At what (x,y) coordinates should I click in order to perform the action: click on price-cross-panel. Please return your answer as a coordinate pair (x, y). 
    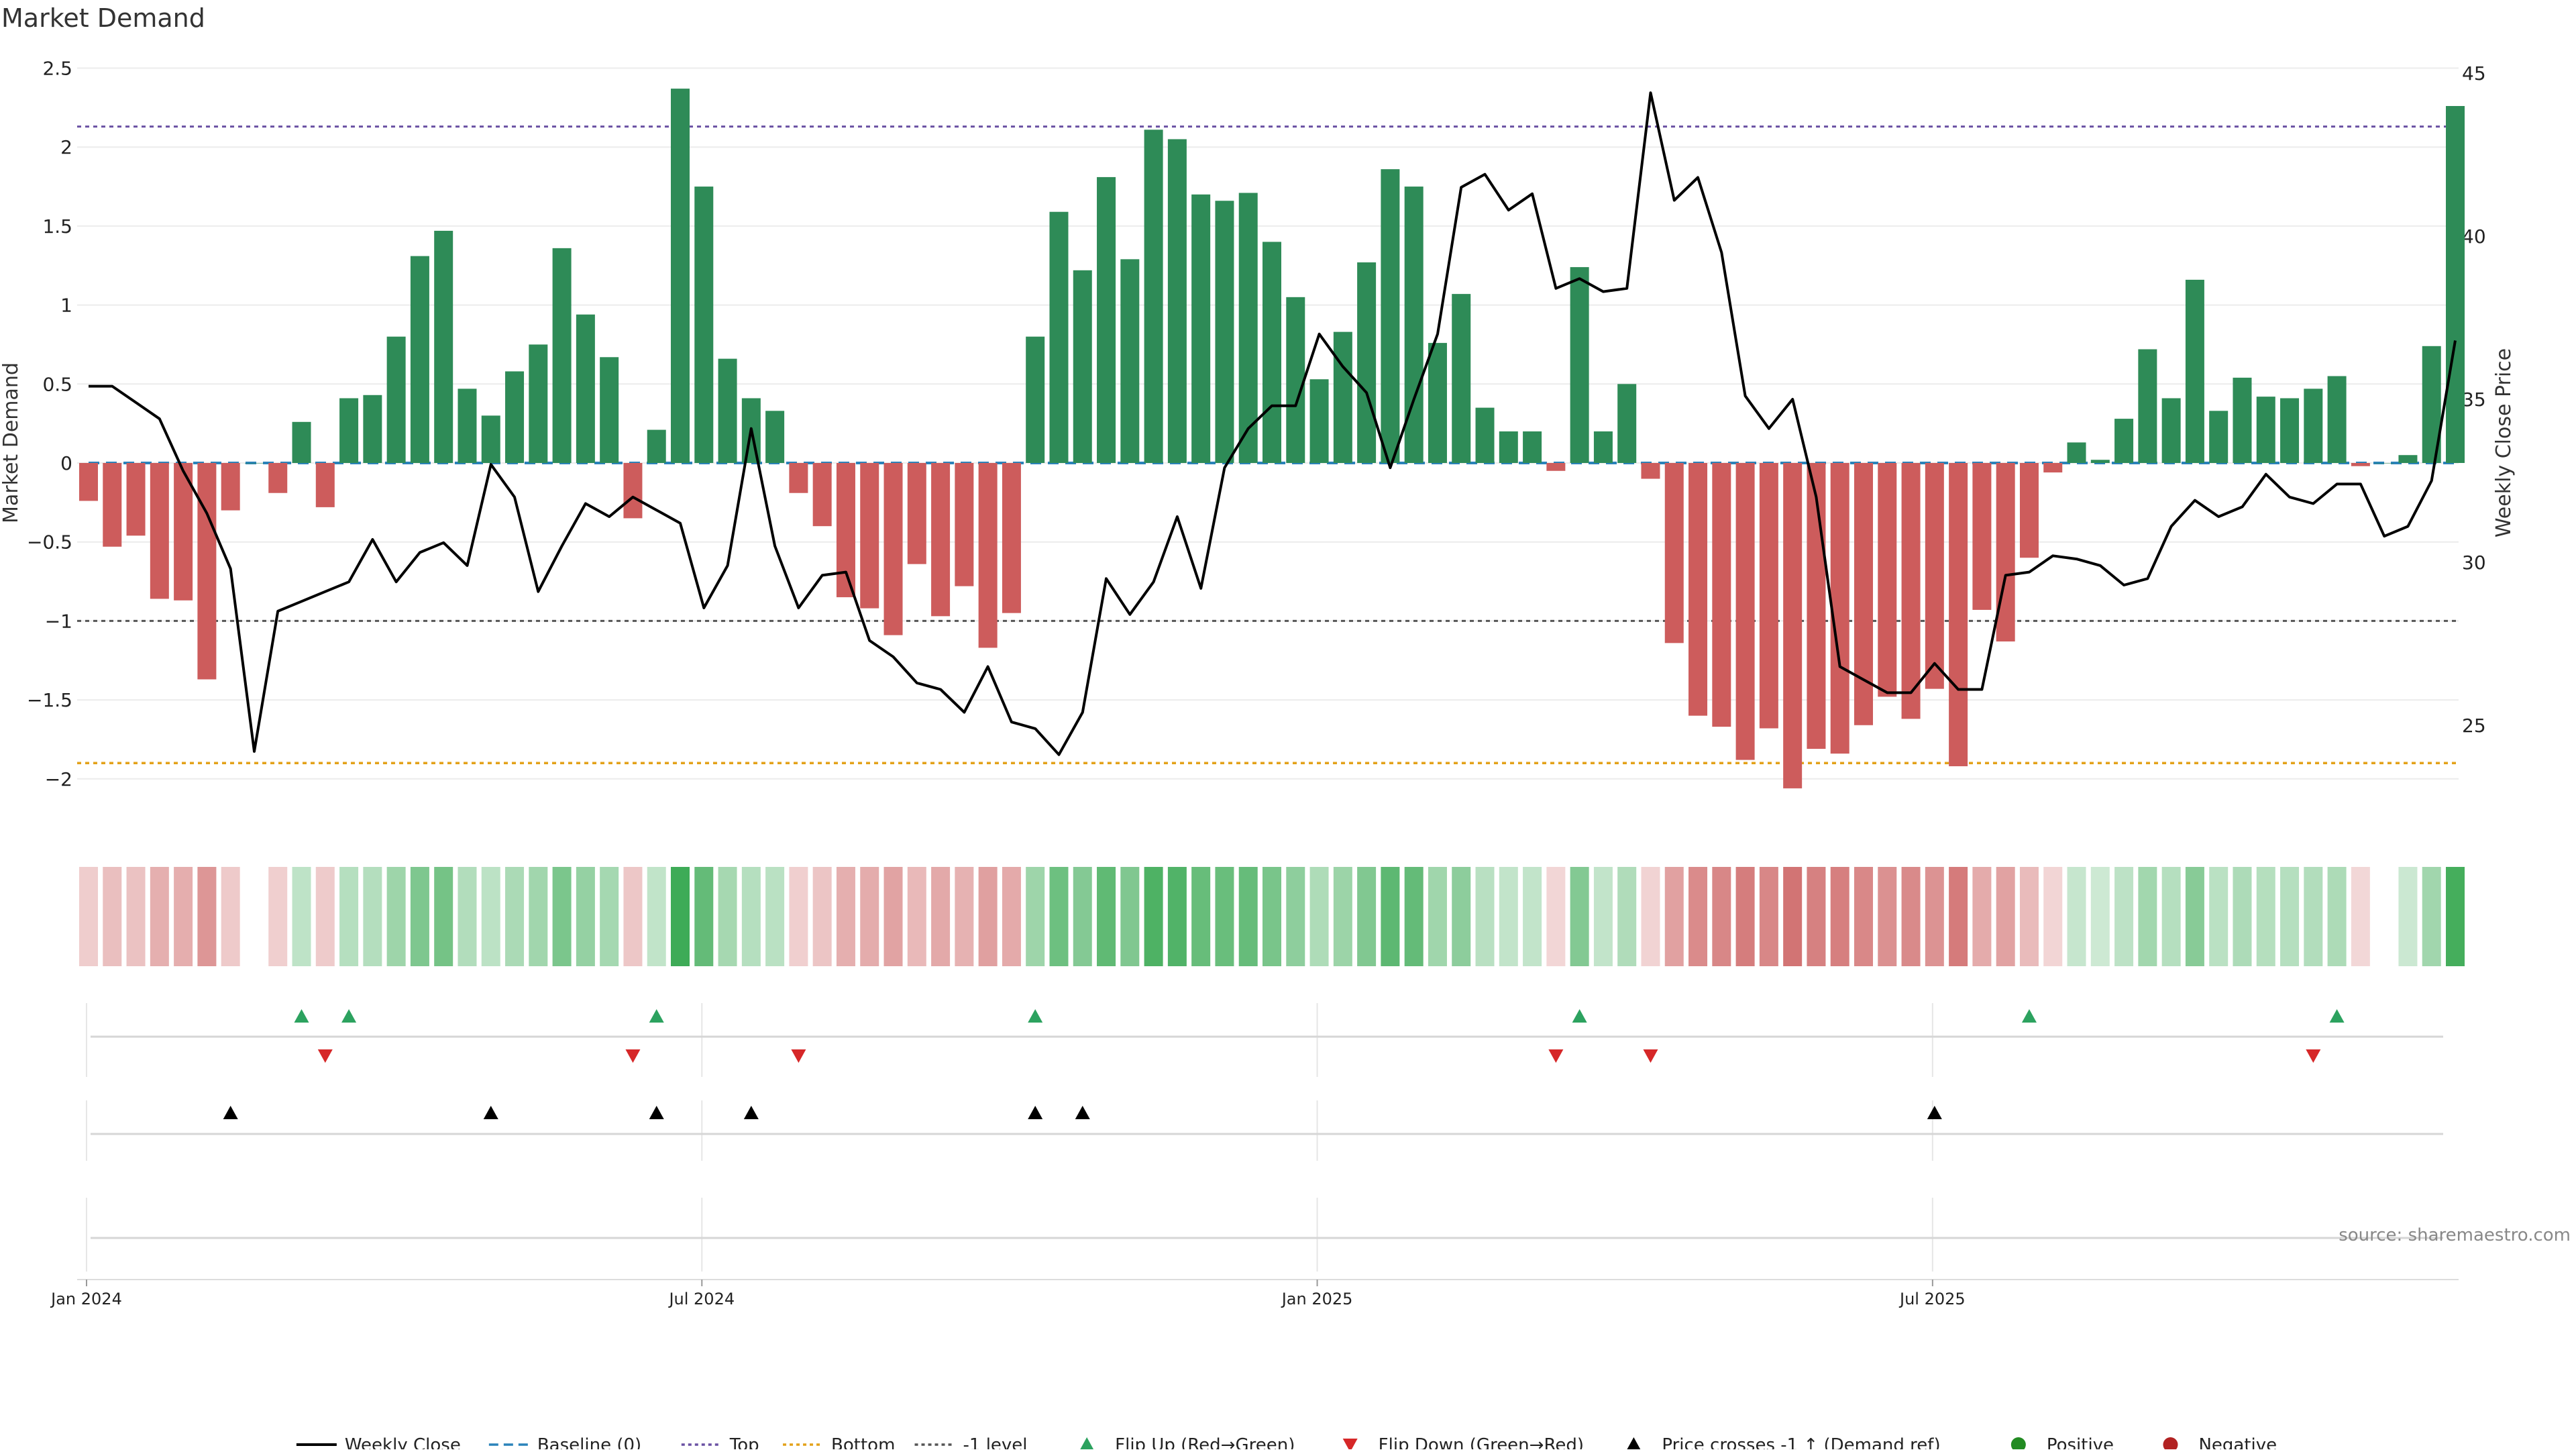
    Looking at the image, I should click on (1264, 1130).